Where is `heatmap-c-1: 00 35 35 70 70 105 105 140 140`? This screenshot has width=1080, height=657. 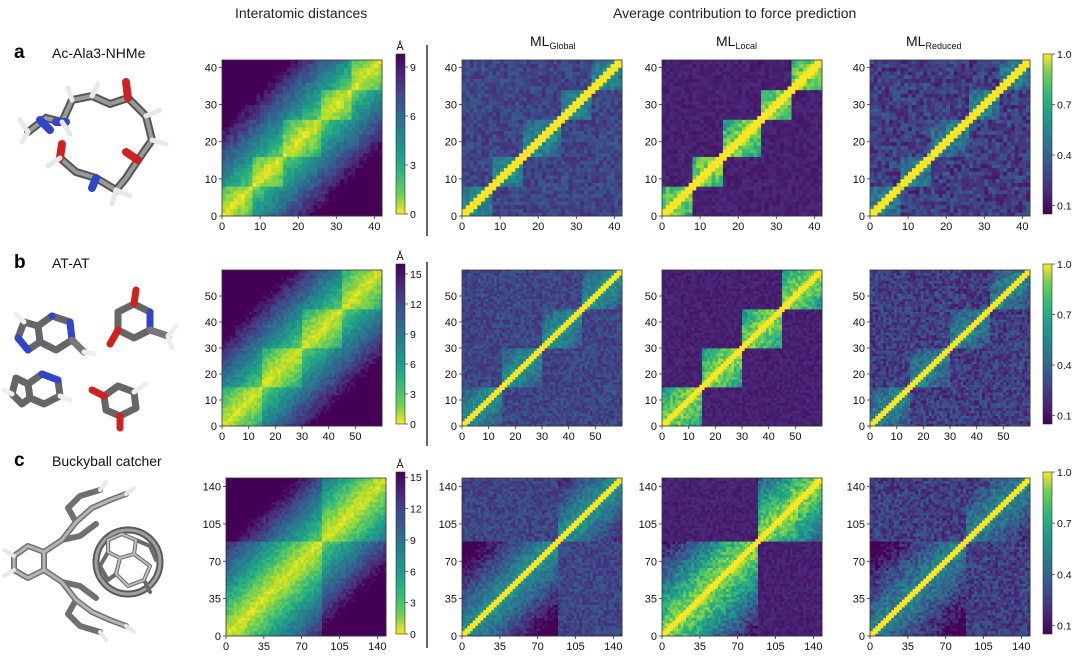 heatmap-c-1: 00 35 35 70 70 105 105 140 140 is located at coordinates (531, 565).